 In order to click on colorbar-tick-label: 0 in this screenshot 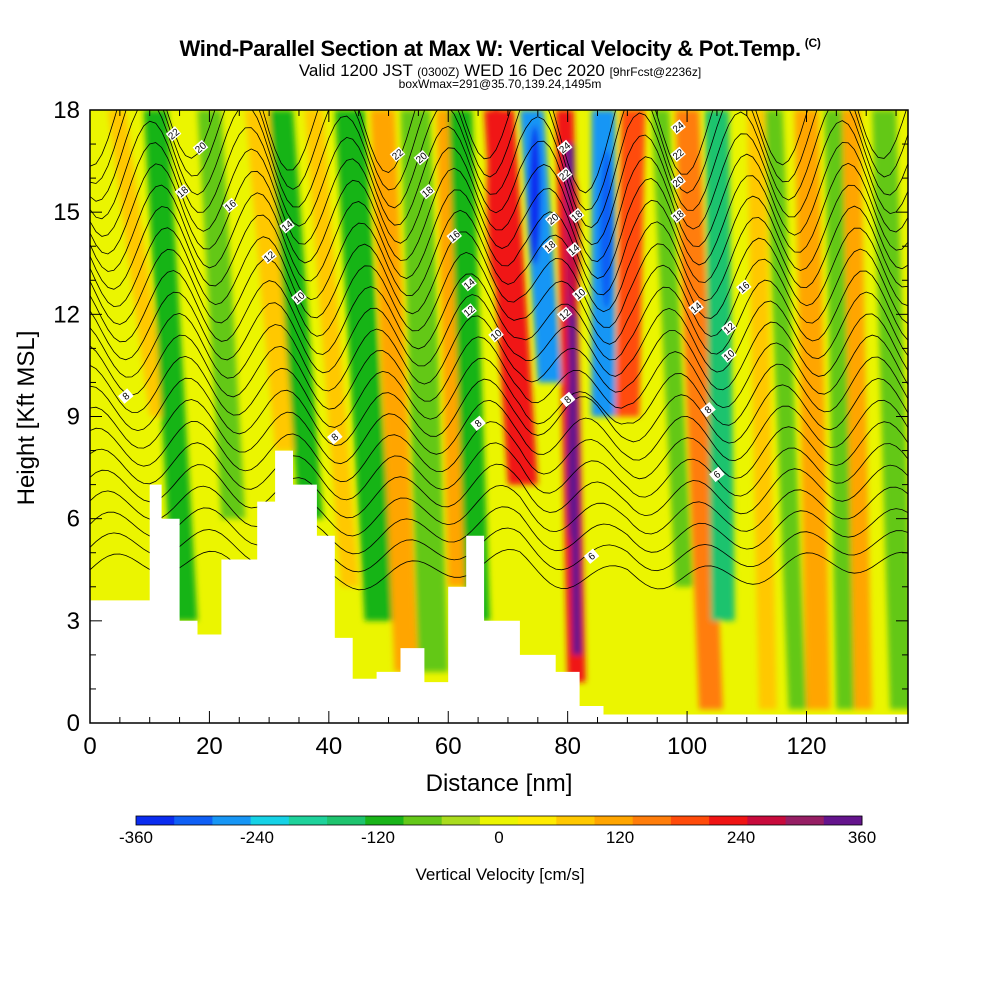, I will do `click(498, 837)`.